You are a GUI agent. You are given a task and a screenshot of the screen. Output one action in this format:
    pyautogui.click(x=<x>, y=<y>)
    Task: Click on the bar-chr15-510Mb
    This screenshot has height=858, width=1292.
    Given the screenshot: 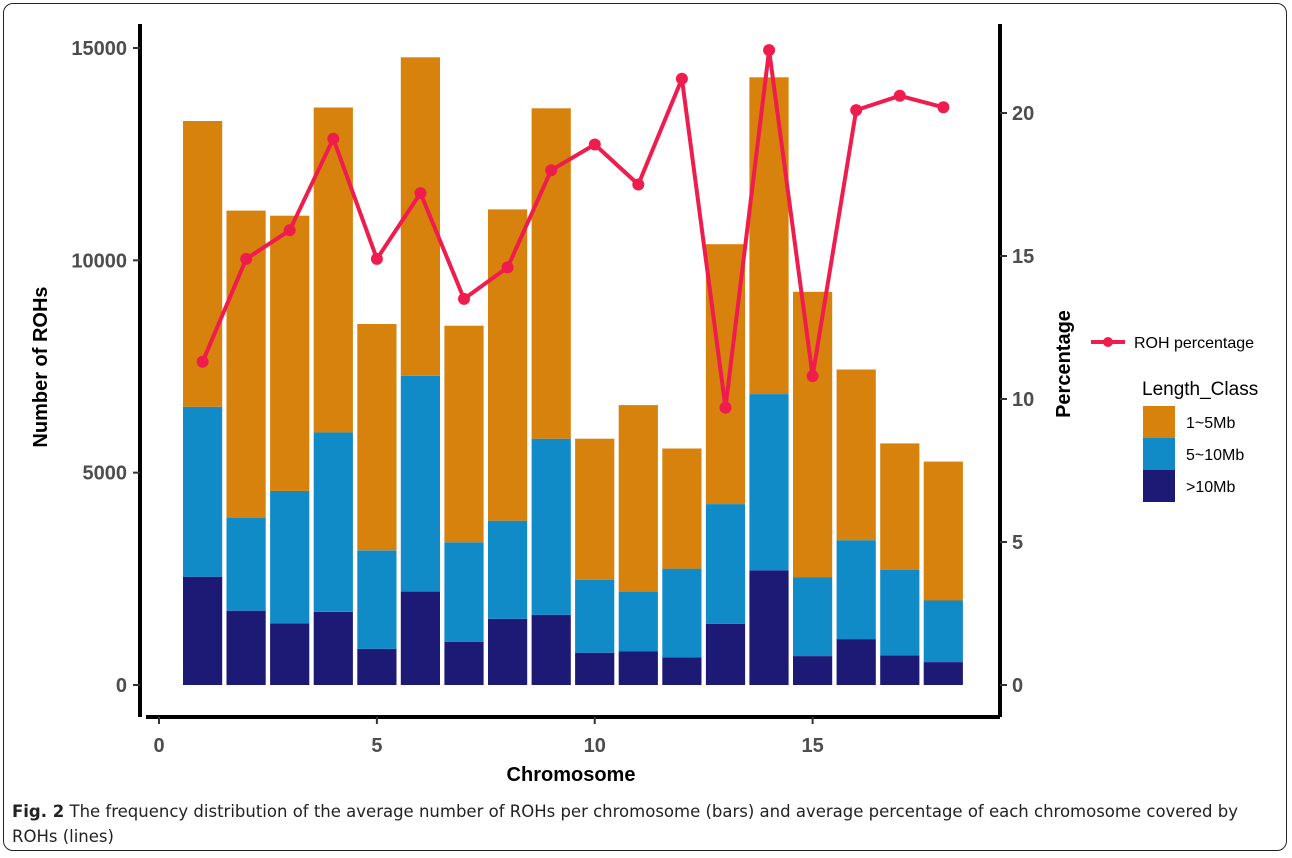 What is the action you would take?
    pyautogui.click(x=813, y=617)
    